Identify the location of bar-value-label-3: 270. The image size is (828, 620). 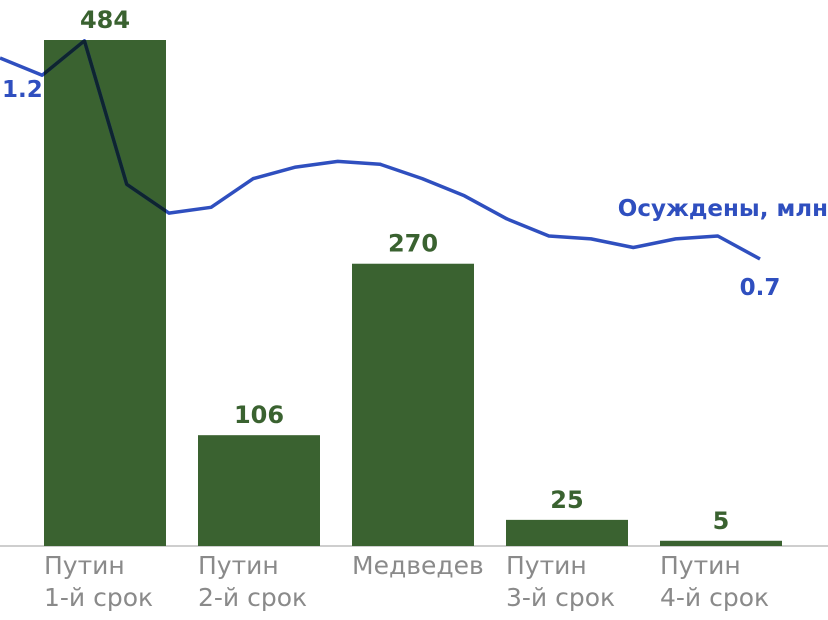
(413, 244).